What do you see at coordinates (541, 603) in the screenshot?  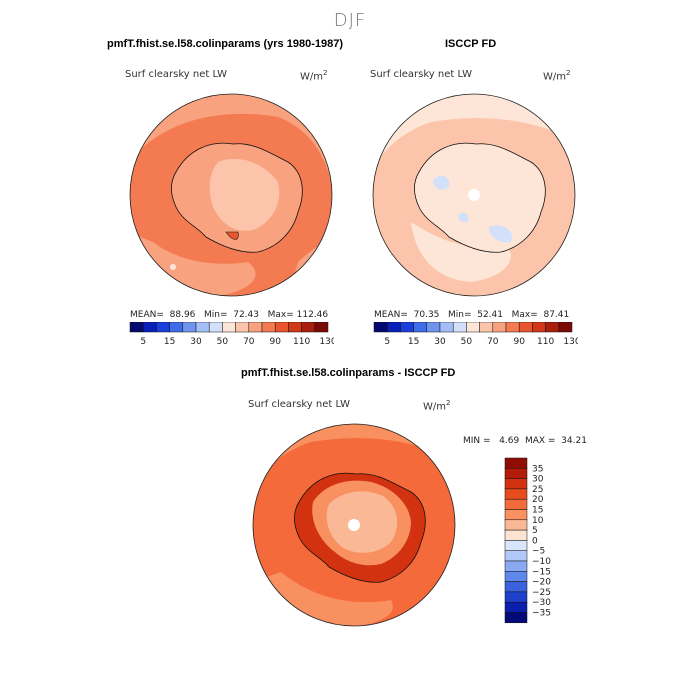 I see `diff-colorbar-tick-label: −30` at bounding box center [541, 603].